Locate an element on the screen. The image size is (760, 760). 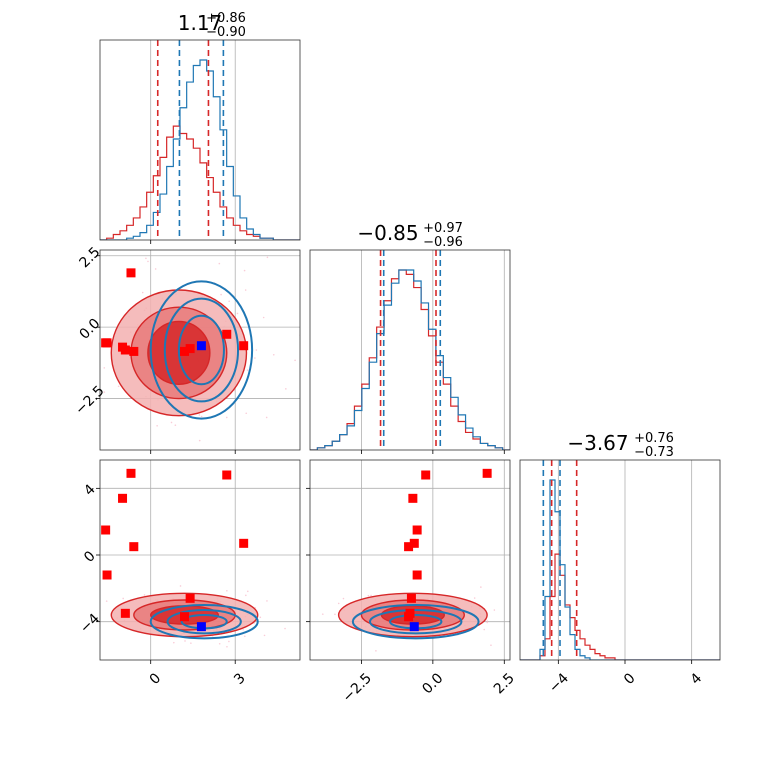
y-tick-label: 4 is located at coordinates (90, 490).